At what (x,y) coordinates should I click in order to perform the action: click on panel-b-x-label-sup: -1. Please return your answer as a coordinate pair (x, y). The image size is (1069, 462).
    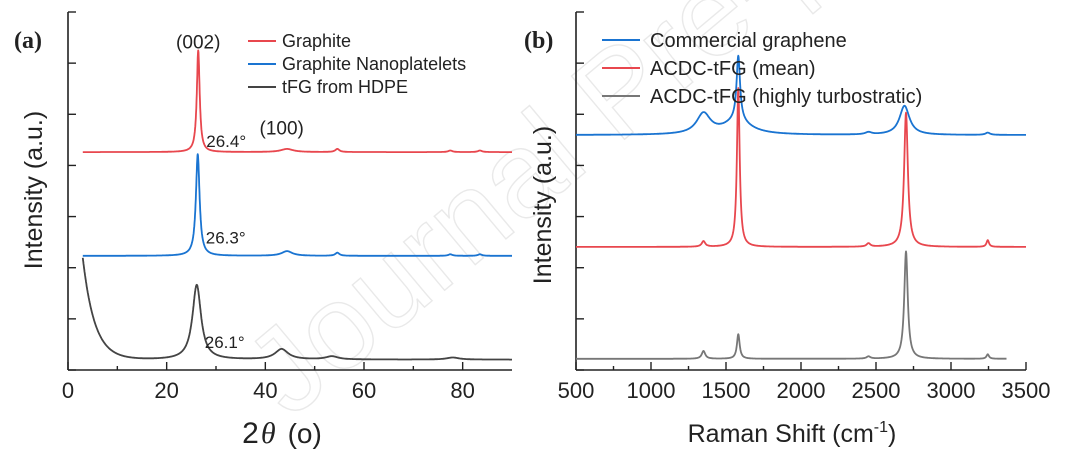
    Looking at the image, I should click on (881, 427).